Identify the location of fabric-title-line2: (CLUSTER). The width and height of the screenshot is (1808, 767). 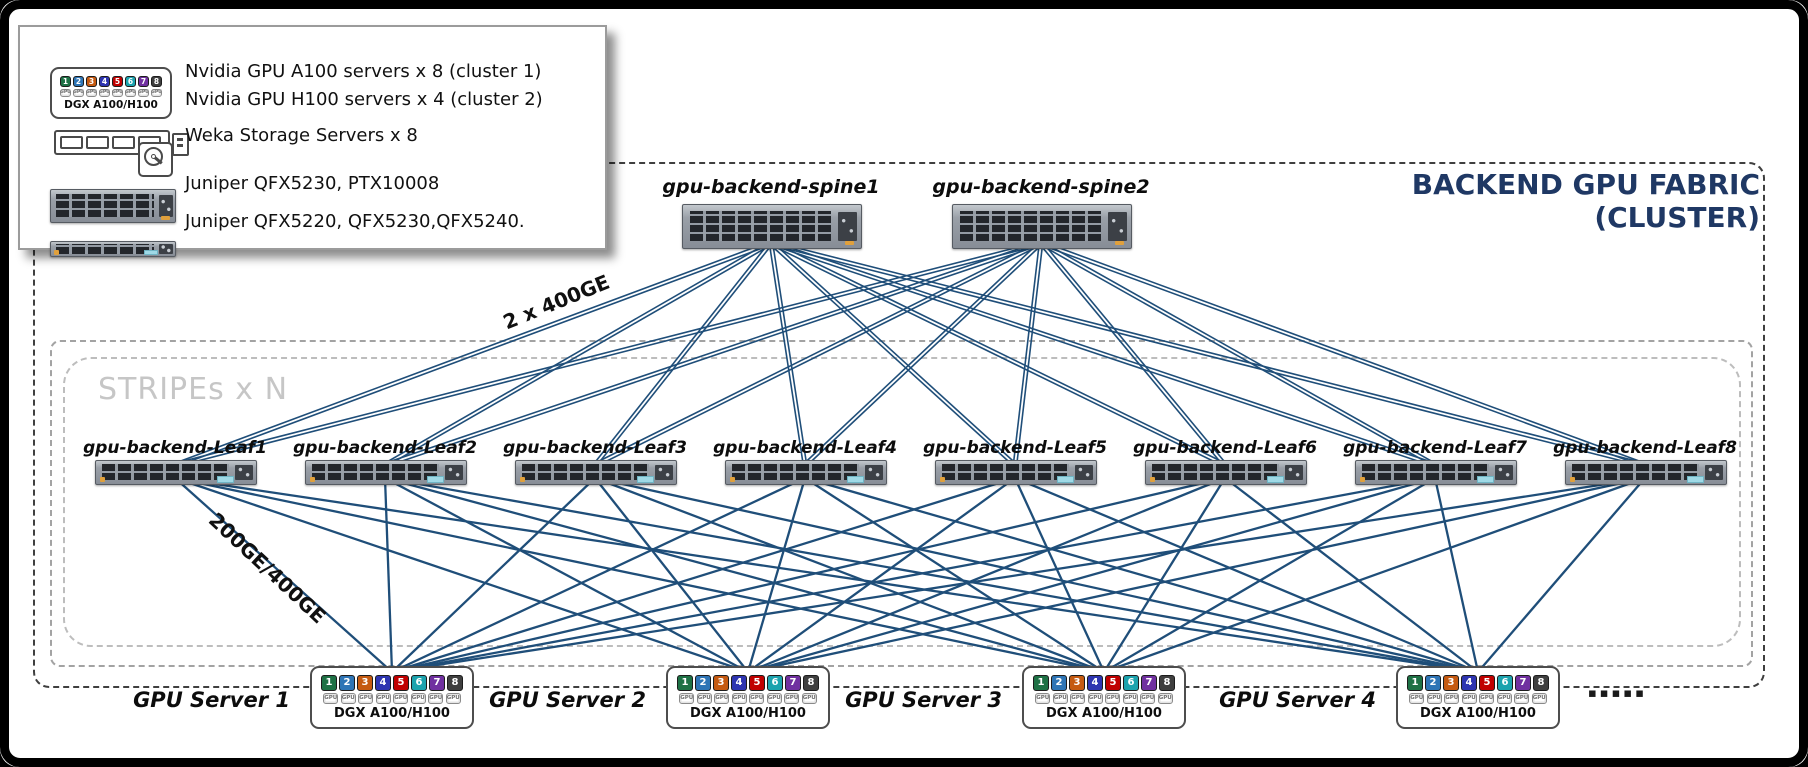
(1677, 217).